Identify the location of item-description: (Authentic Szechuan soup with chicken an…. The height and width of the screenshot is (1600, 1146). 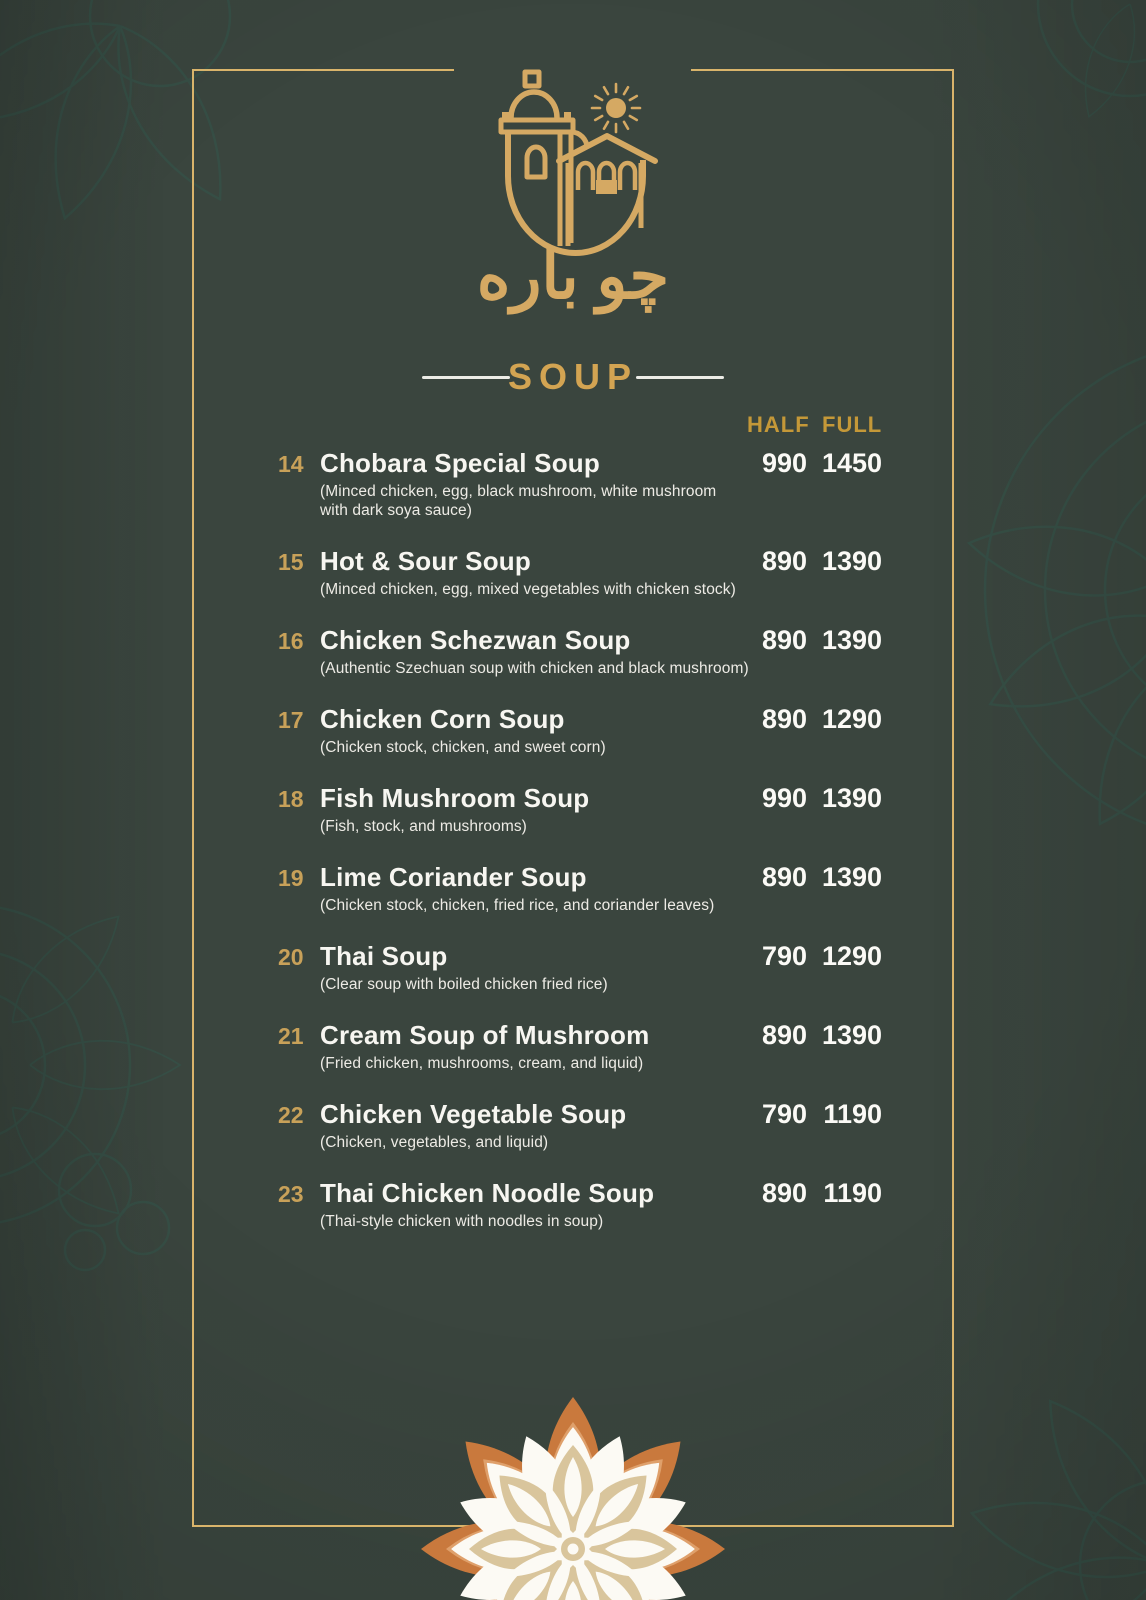
(534, 668).